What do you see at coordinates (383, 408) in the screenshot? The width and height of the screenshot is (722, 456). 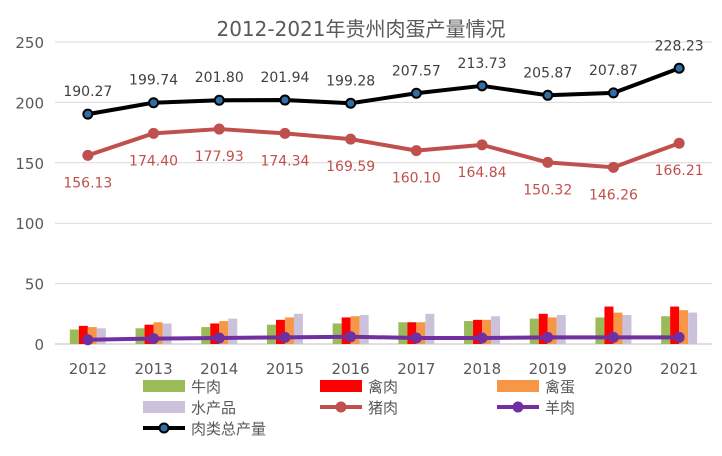 I see `legend-label: 猪肉` at bounding box center [383, 408].